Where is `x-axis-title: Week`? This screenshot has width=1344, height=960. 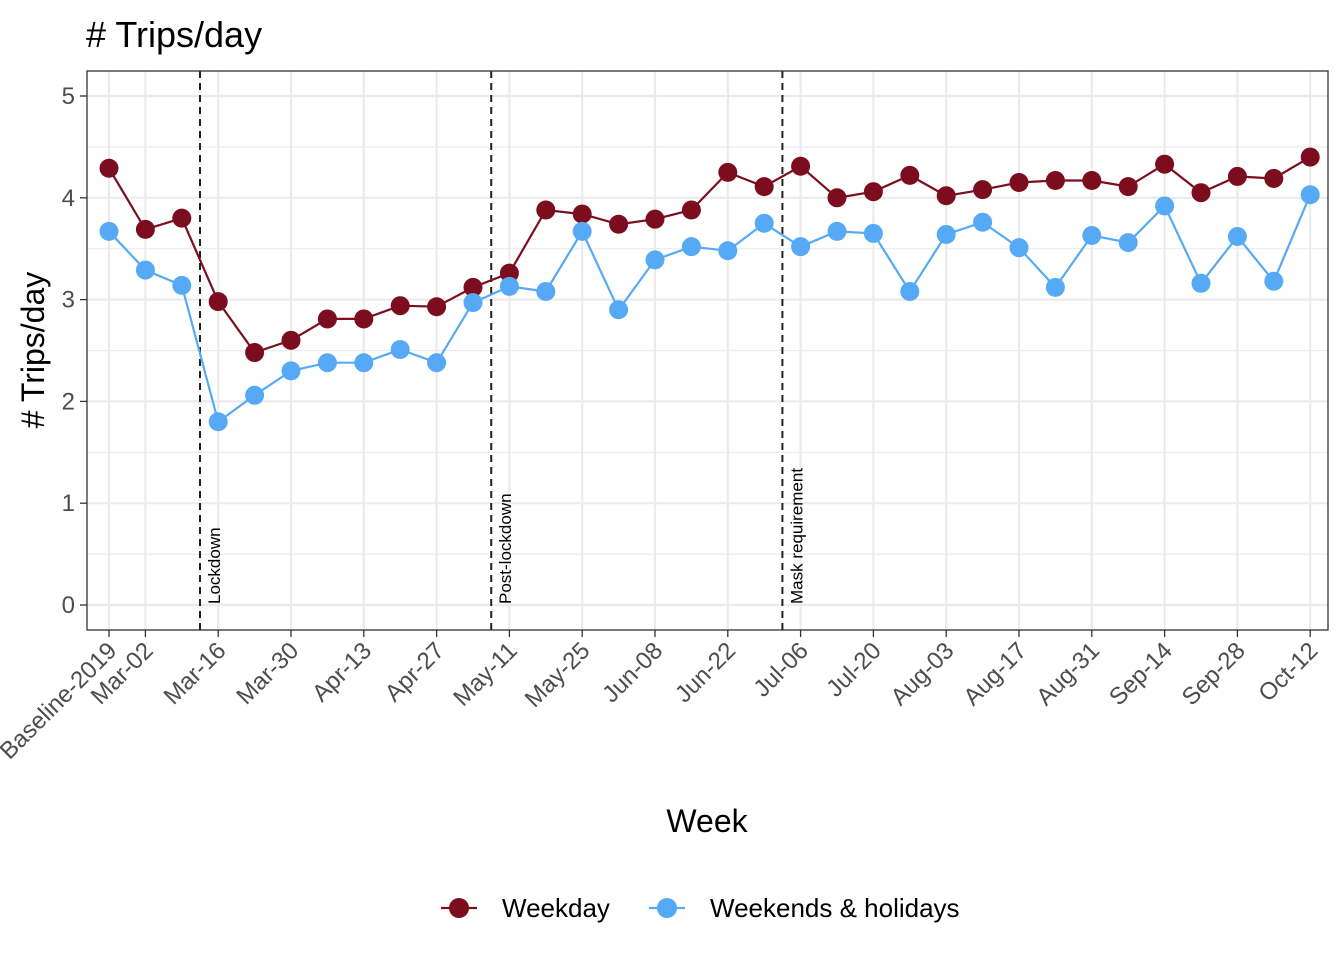
x-axis-title: Week is located at coordinates (707, 821).